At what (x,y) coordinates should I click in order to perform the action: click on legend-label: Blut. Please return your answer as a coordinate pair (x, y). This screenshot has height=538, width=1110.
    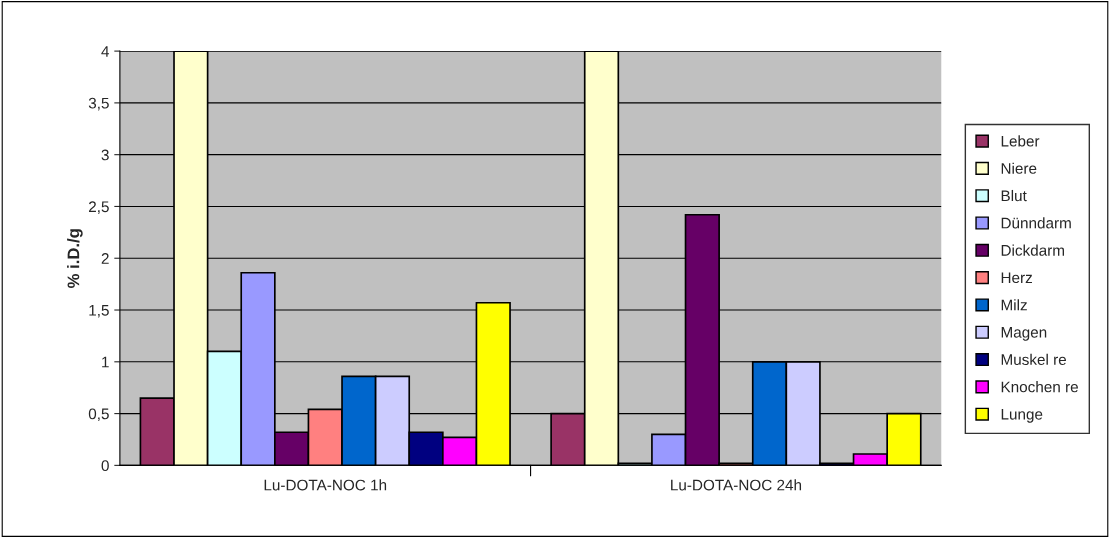
    Looking at the image, I should click on (1014, 195).